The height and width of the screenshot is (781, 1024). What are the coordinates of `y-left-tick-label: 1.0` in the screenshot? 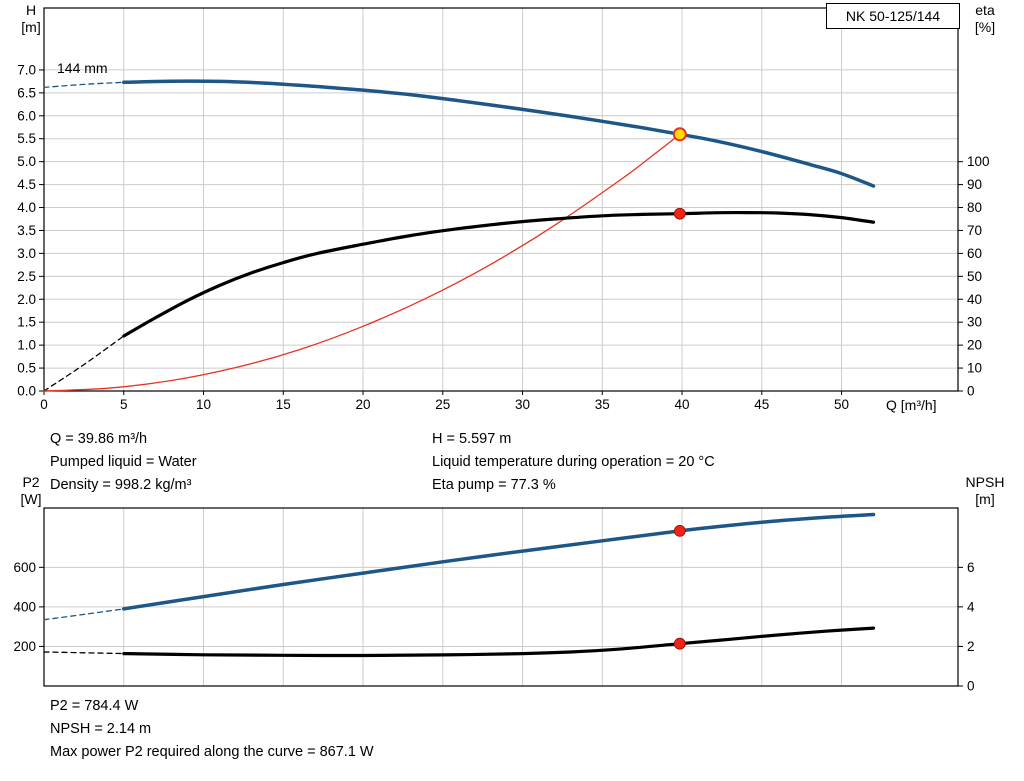 It's located at (26, 345).